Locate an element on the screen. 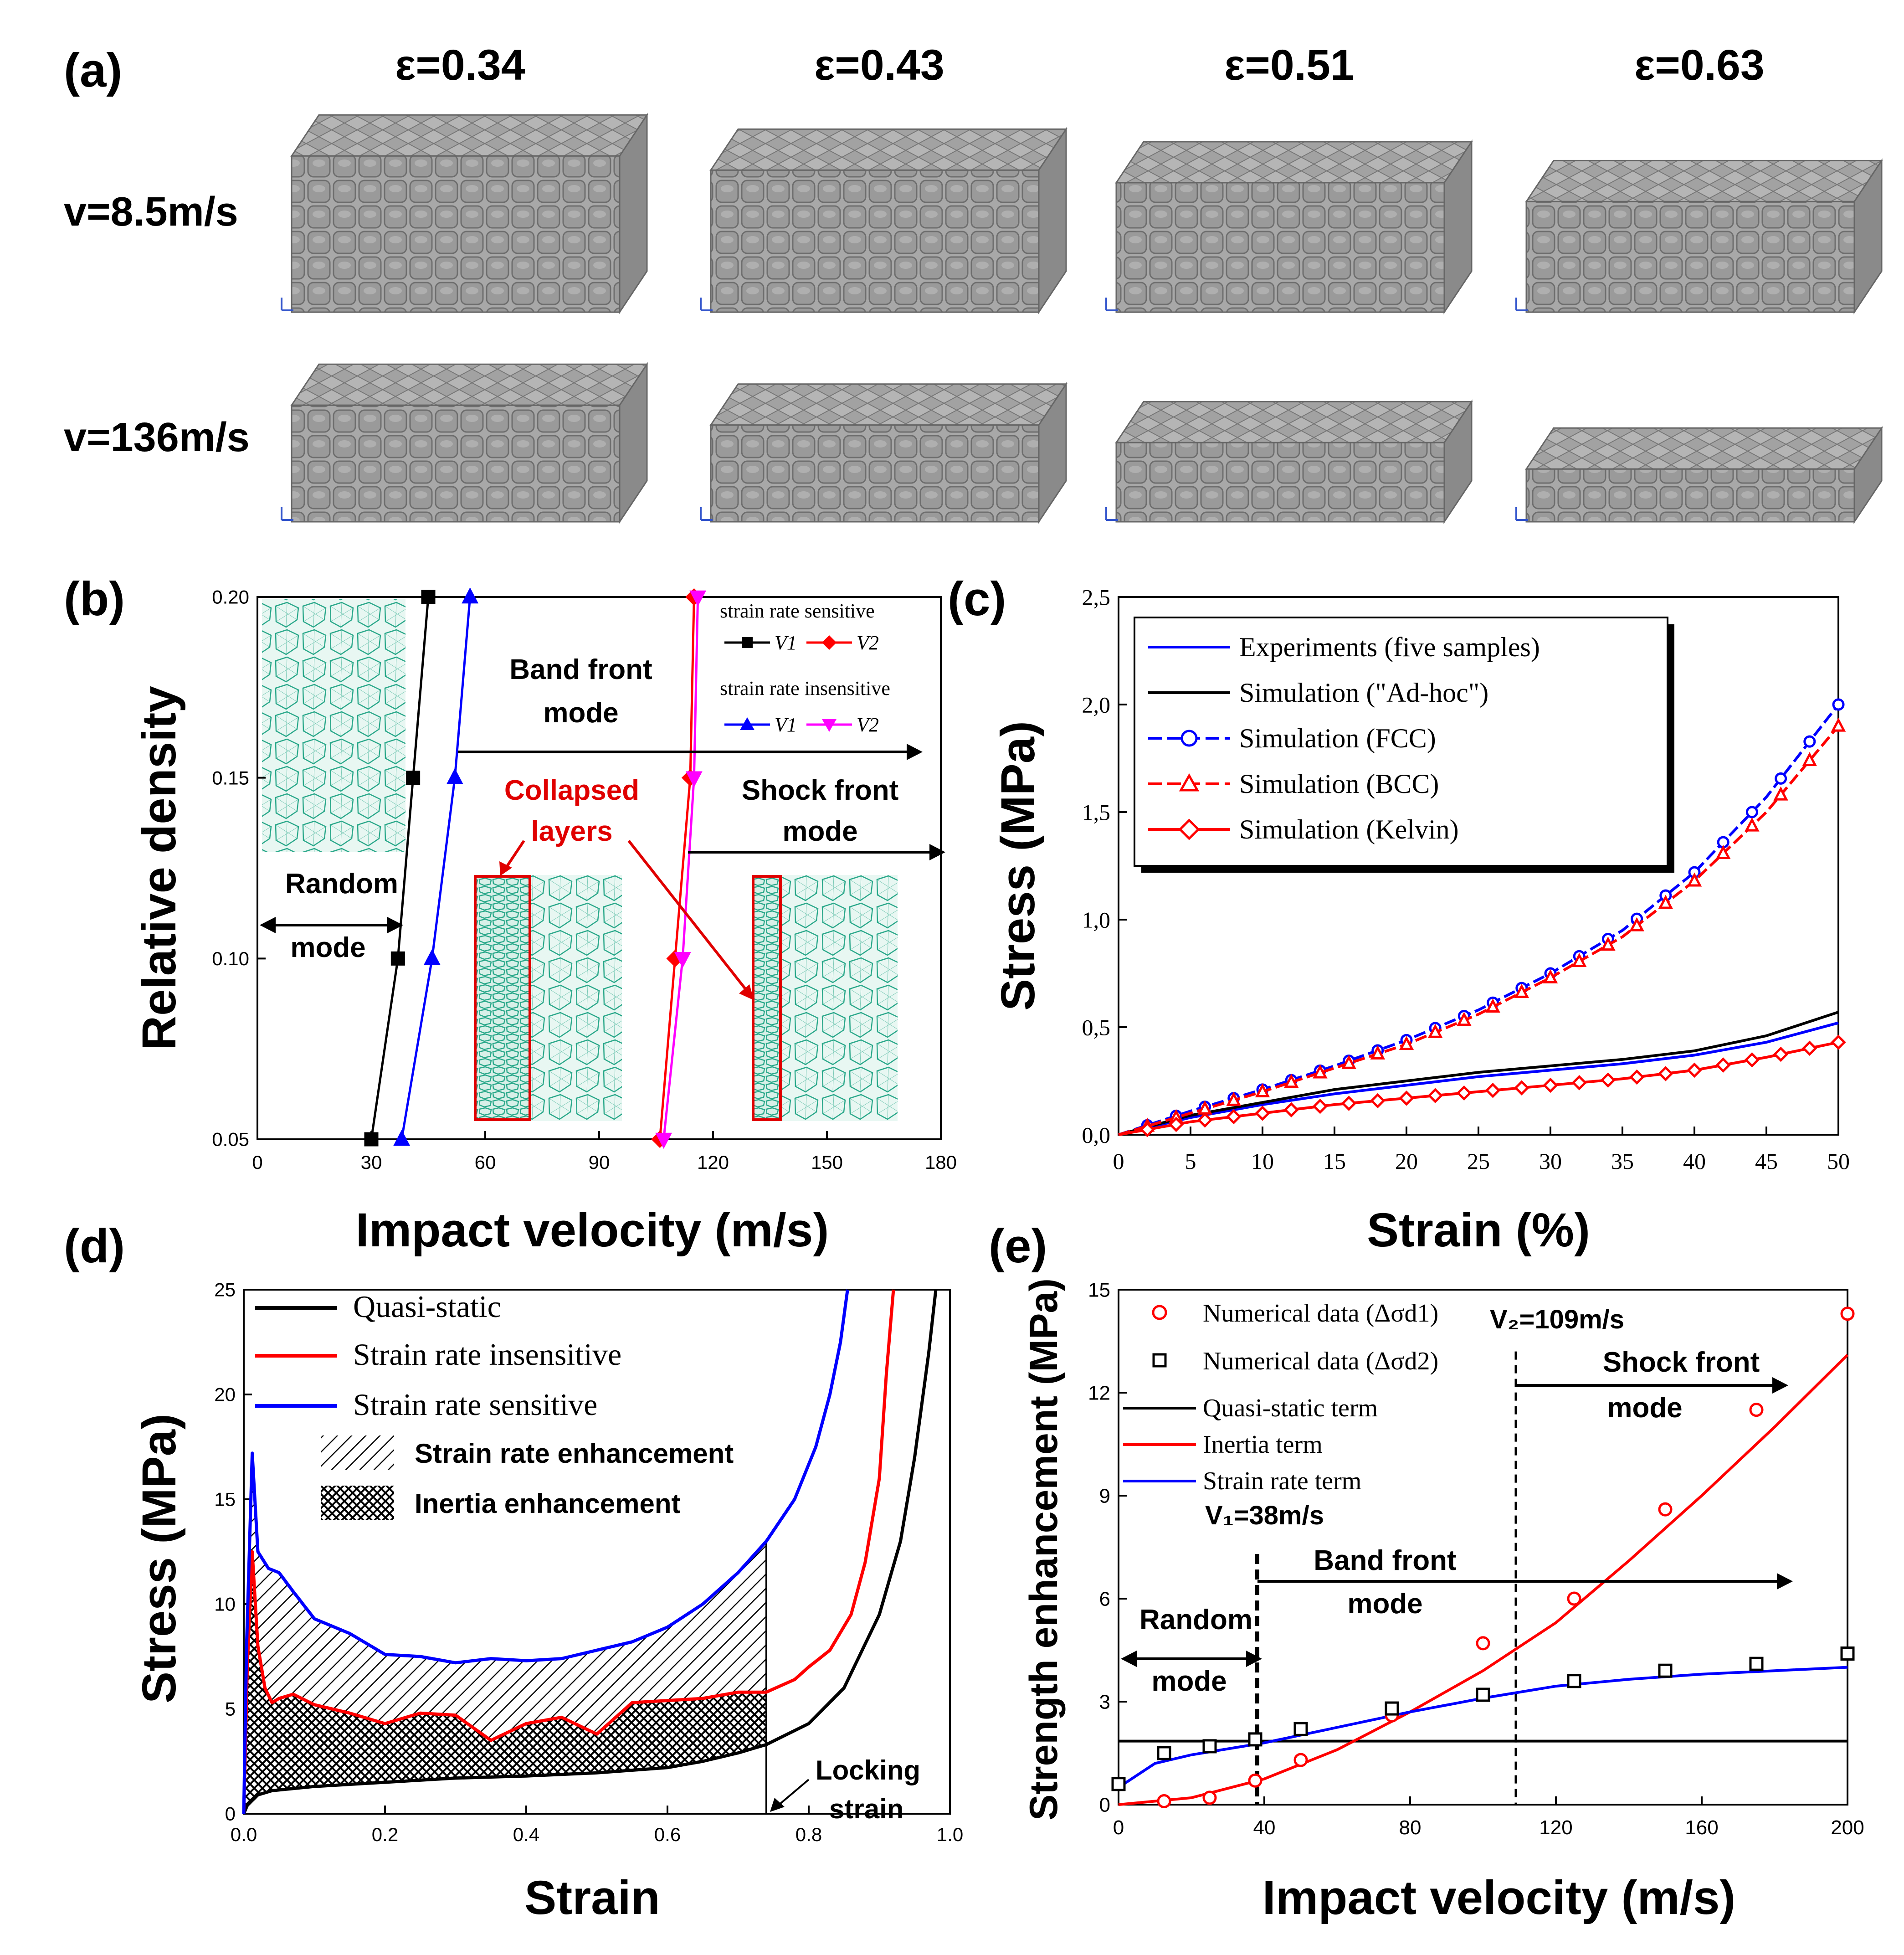 The image size is (1904, 1955). collapsed-line1: Collapsed is located at coordinates (571, 790).